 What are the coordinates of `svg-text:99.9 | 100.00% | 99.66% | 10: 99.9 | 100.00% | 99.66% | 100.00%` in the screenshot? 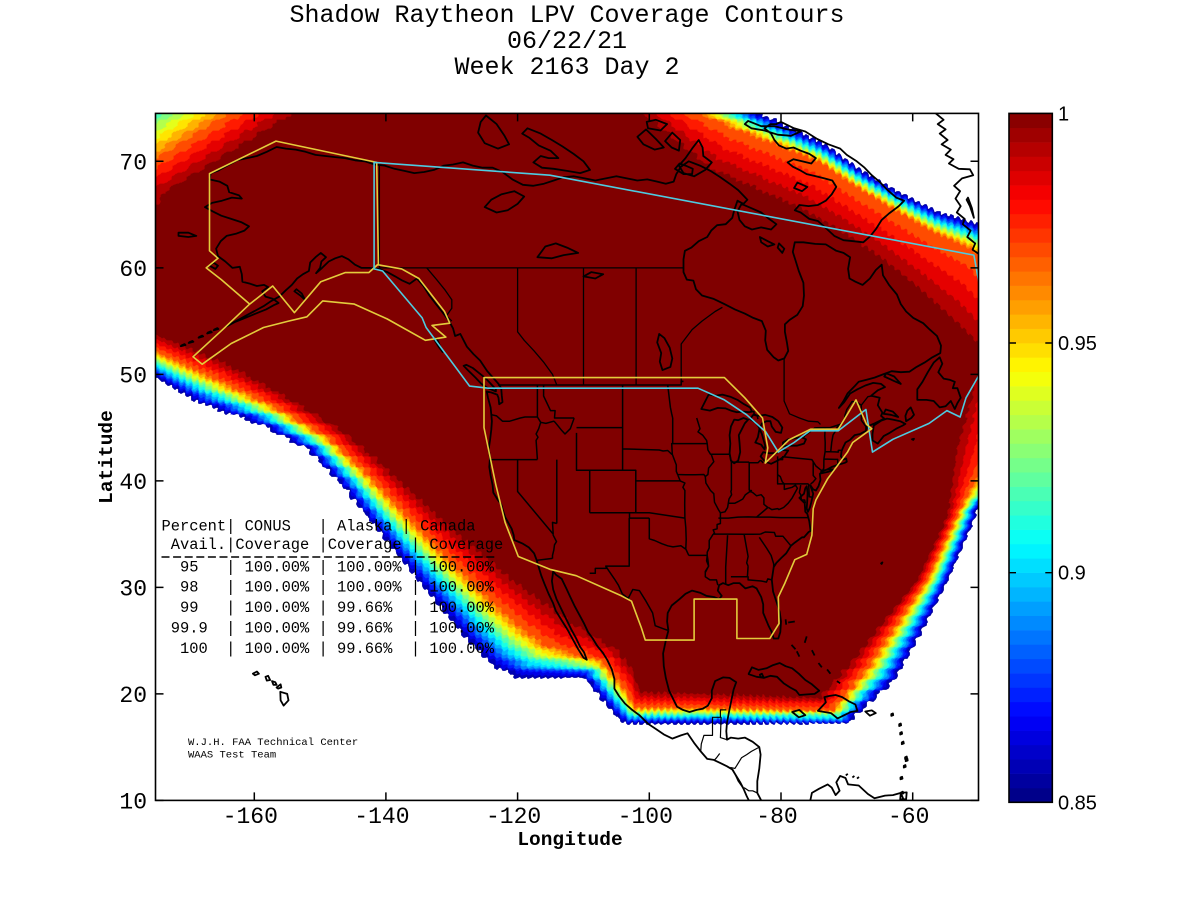 It's located at (328, 629).